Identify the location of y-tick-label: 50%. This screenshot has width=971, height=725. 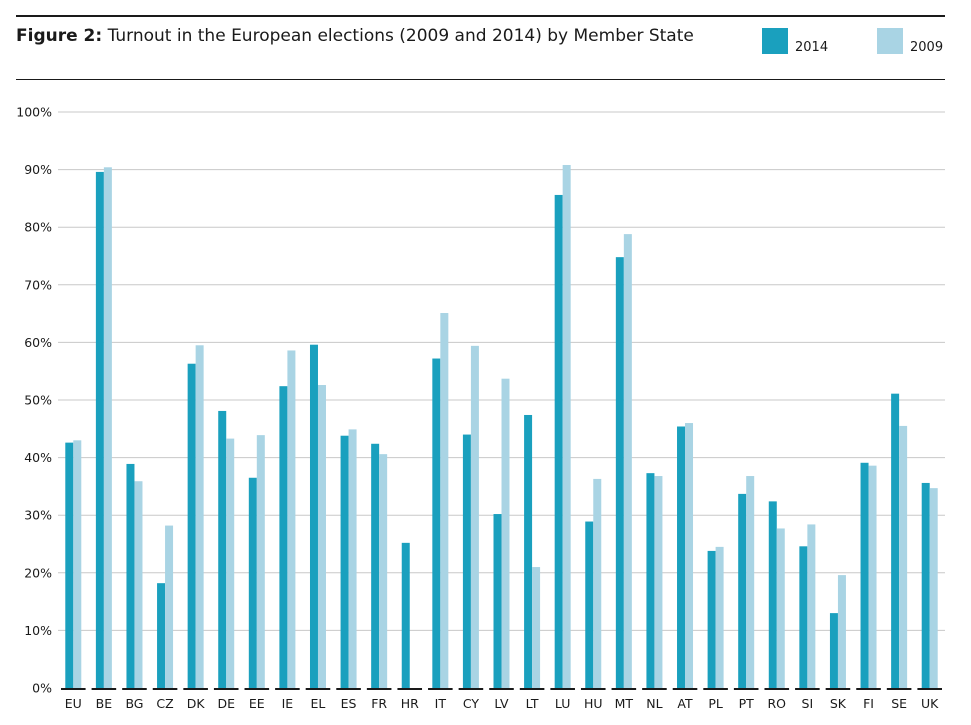
(38, 400).